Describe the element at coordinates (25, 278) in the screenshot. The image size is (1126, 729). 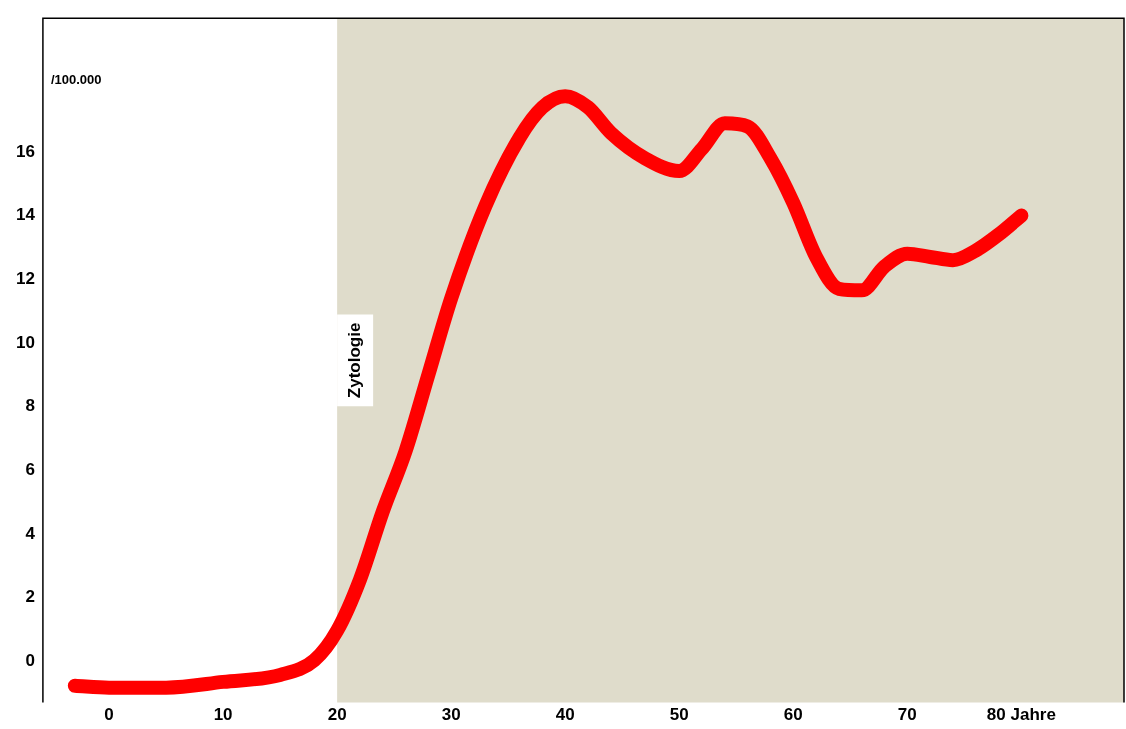
I see `y-tick-label: 12` at that location.